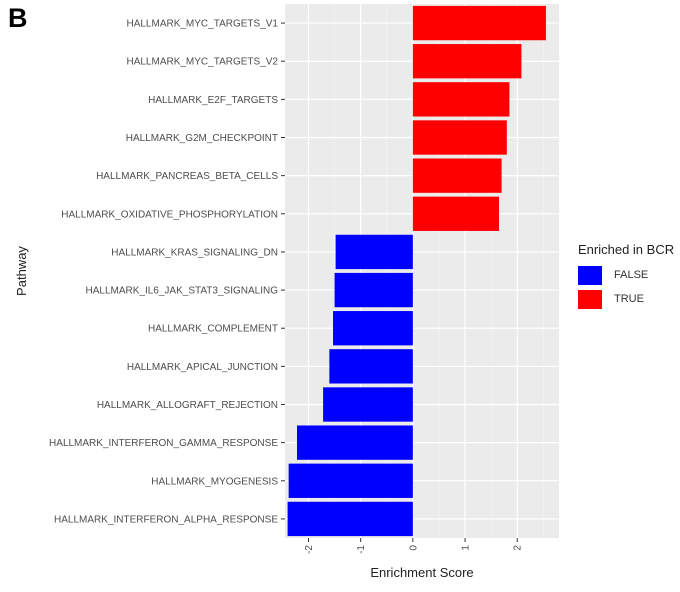  What do you see at coordinates (626, 249) in the screenshot?
I see `legend-title: Enriched in BCR` at bounding box center [626, 249].